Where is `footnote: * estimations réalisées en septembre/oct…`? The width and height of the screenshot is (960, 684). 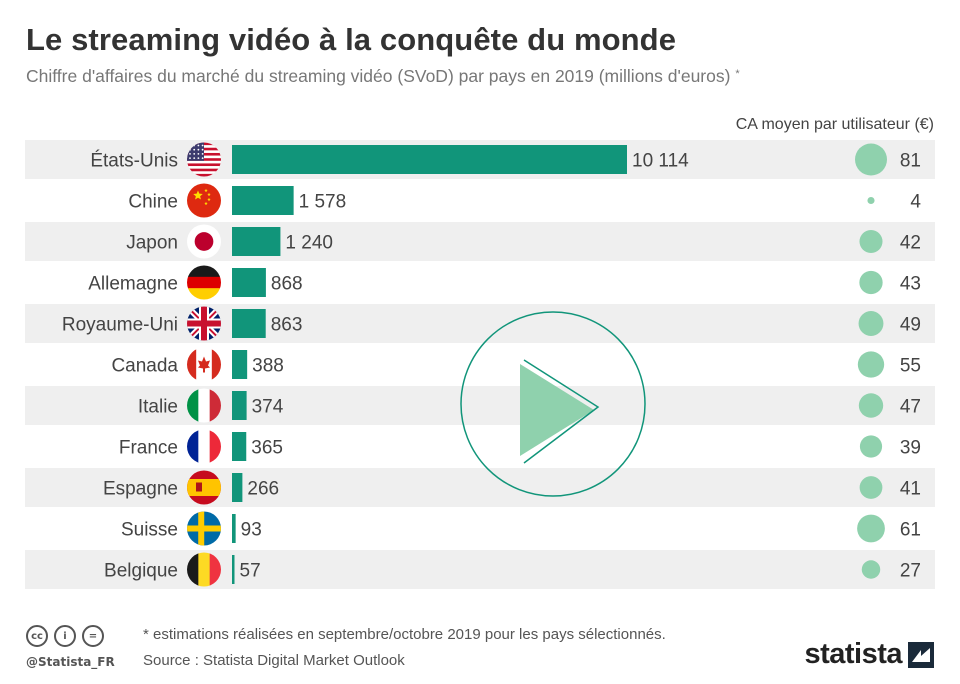 footnote: * estimations réalisées en septembre/oct… is located at coordinates (404, 634).